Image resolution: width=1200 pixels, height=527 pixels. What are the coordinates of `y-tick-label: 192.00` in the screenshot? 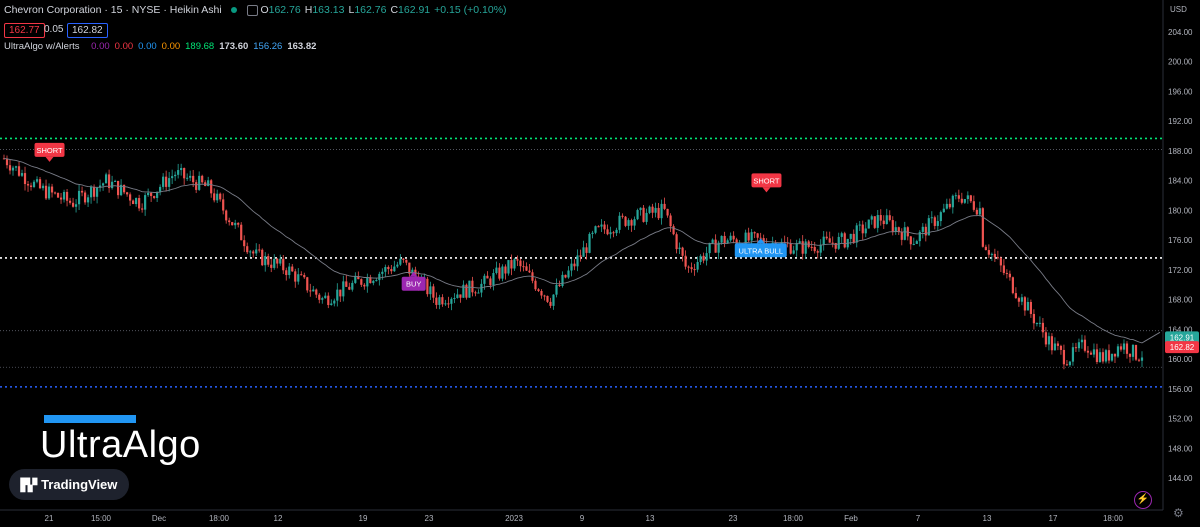 It's located at (1180, 121).